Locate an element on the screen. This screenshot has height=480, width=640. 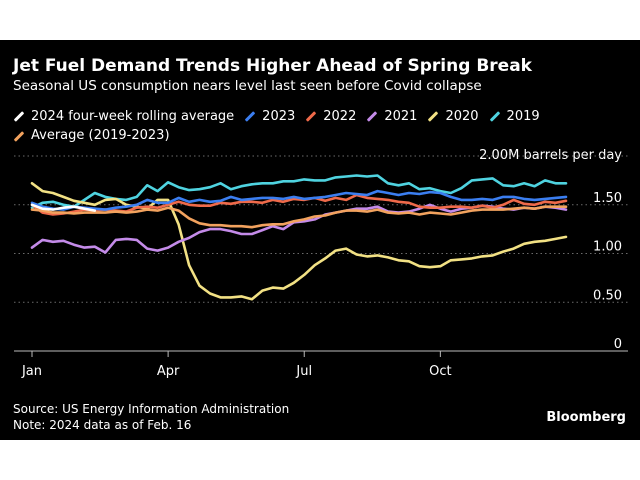
legend-item-average-2019-2023: Average (2019-2023) is located at coordinates (91, 136).